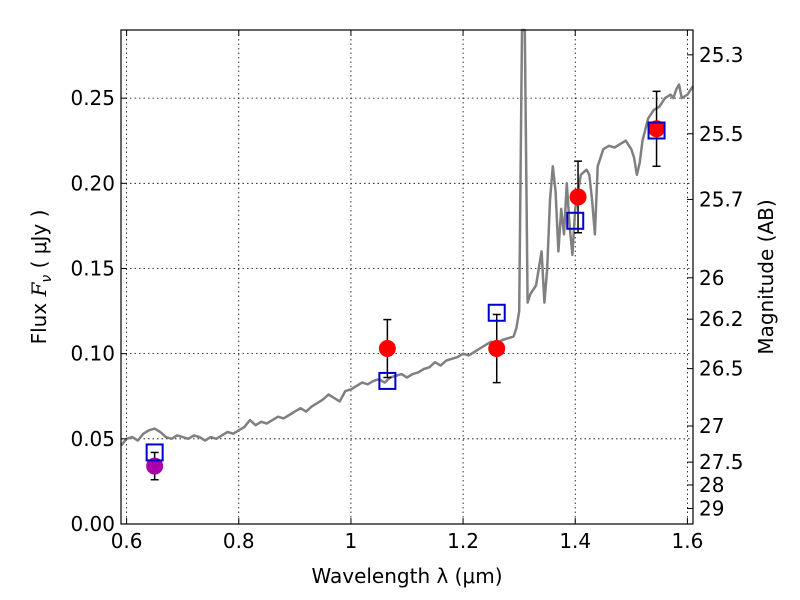  I want to click on x-tick-label: 1.6, so click(687, 541).